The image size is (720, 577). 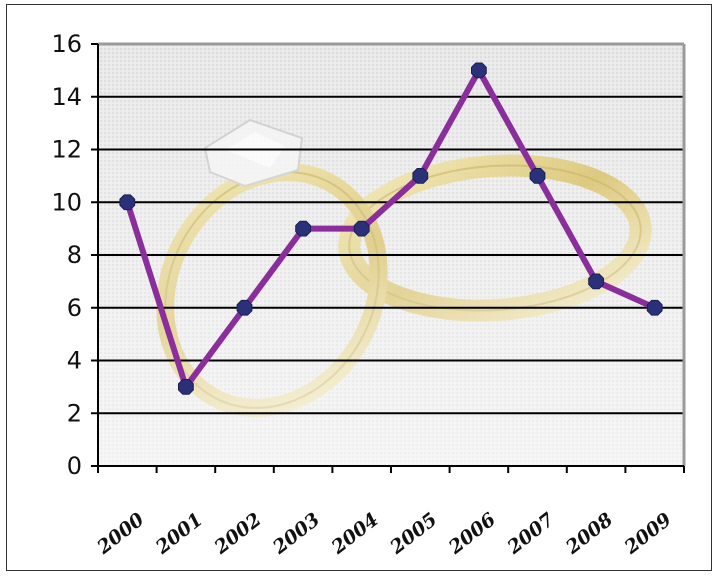 I want to click on x-tick-labels: 2000 2001 2002 2003 2004 2005 2006 2007 2008 2009, so click(x=383, y=534).